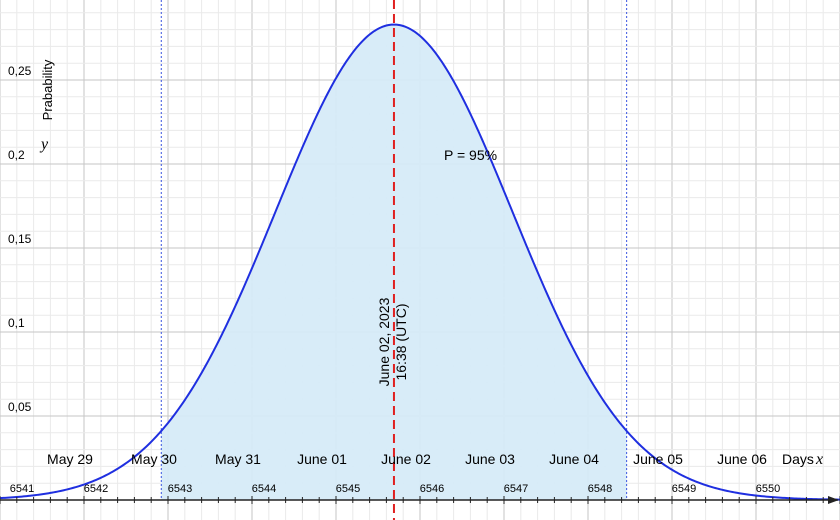 Image resolution: width=840 pixels, height=520 pixels. I want to click on date-label: May 30, so click(154, 459).